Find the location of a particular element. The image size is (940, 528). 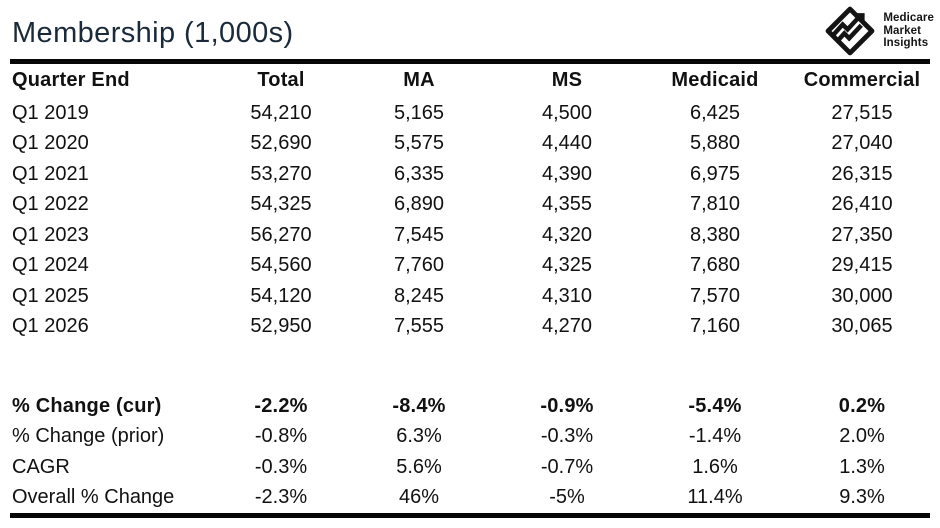

cell-ms: 4,320 is located at coordinates (567, 234).